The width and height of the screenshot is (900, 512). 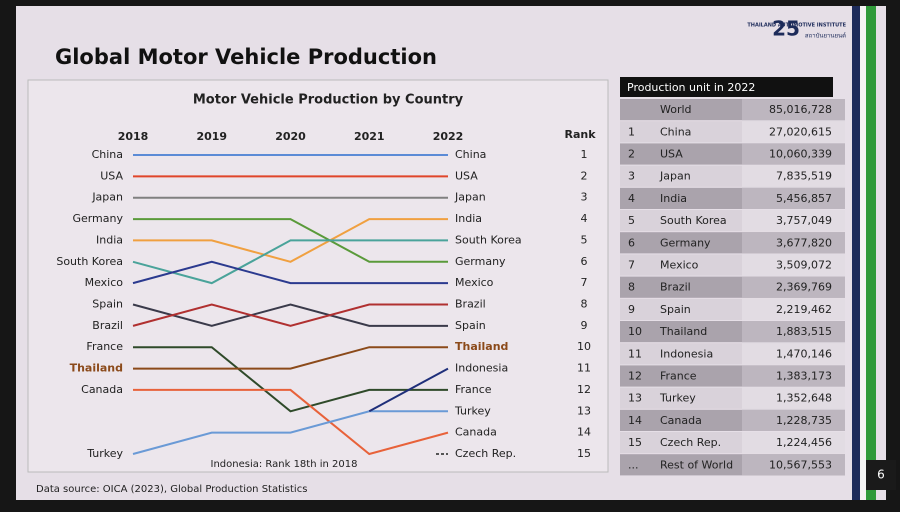 What do you see at coordinates (673, 198) in the screenshot?
I see `country-cell: India` at bounding box center [673, 198].